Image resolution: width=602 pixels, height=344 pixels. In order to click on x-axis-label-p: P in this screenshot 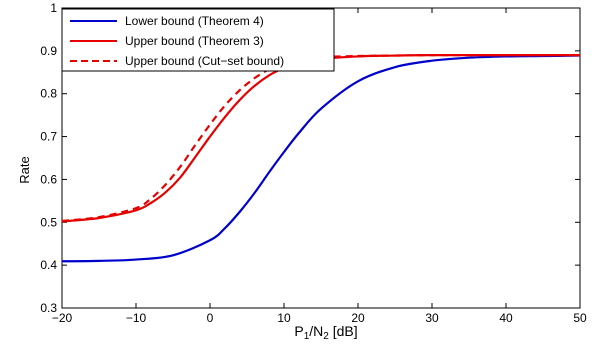, I will do `click(298, 331)`.